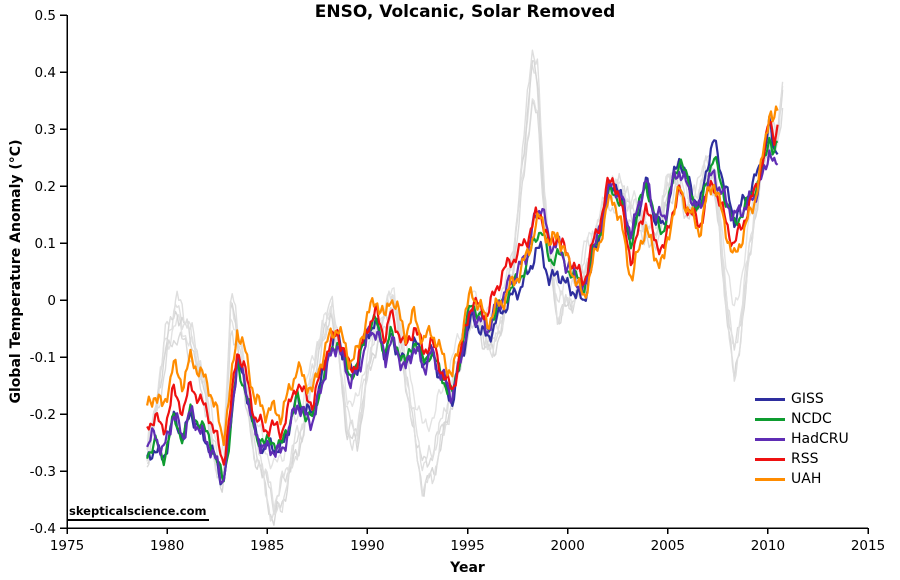 Image resolution: width=900 pixels, height=580 pixels. I want to click on x-tick-label: 1995, so click(467, 546).